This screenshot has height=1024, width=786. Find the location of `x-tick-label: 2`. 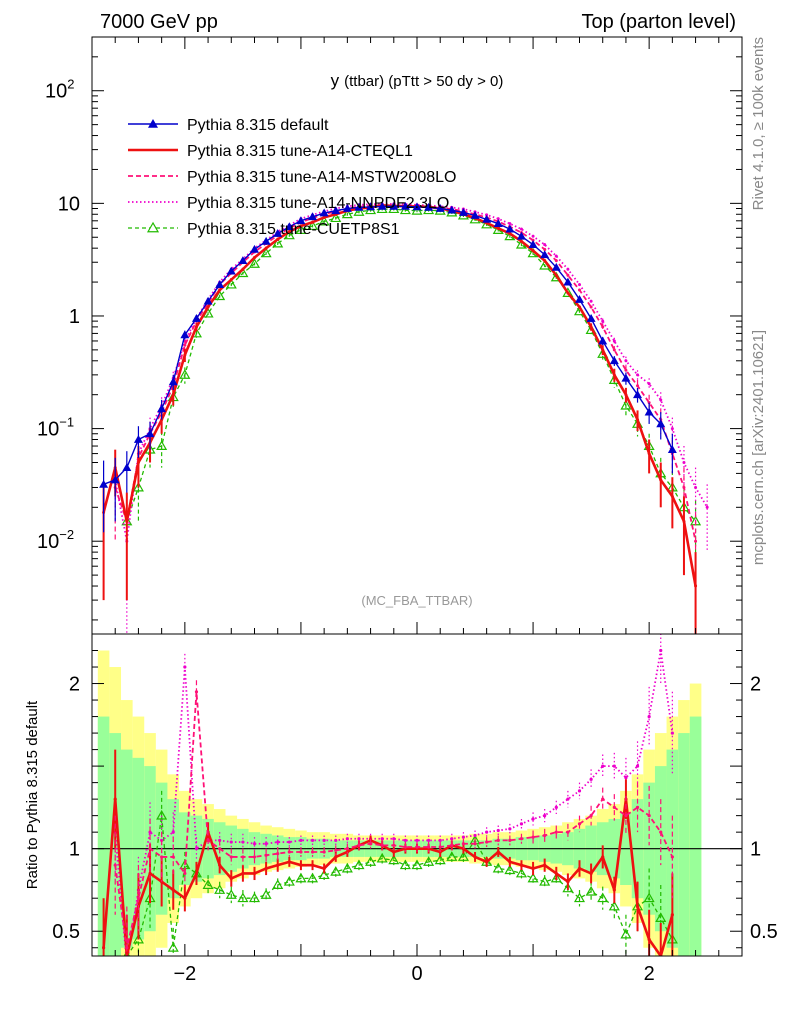

x-tick-label: 2 is located at coordinates (649, 974).